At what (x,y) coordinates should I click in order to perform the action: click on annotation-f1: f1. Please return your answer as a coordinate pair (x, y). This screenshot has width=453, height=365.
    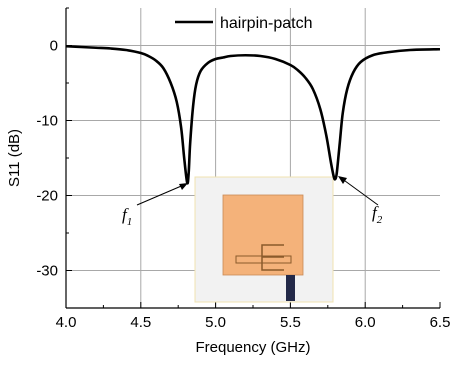
    Looking at the image, I should click on (155, 205).